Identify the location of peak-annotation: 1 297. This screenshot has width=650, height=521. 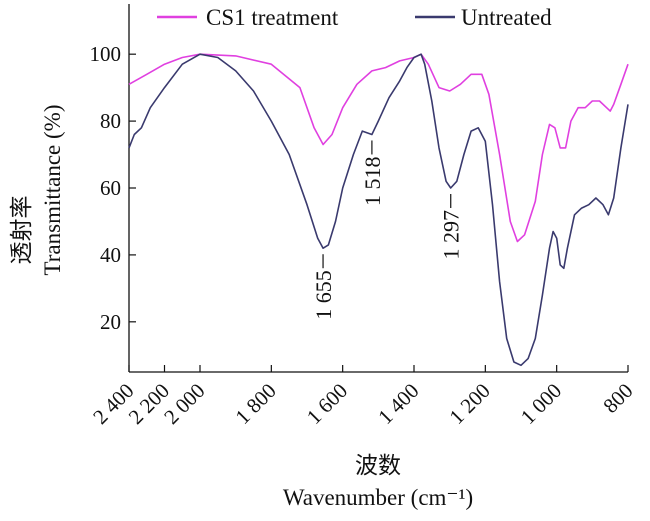
(451, 227).